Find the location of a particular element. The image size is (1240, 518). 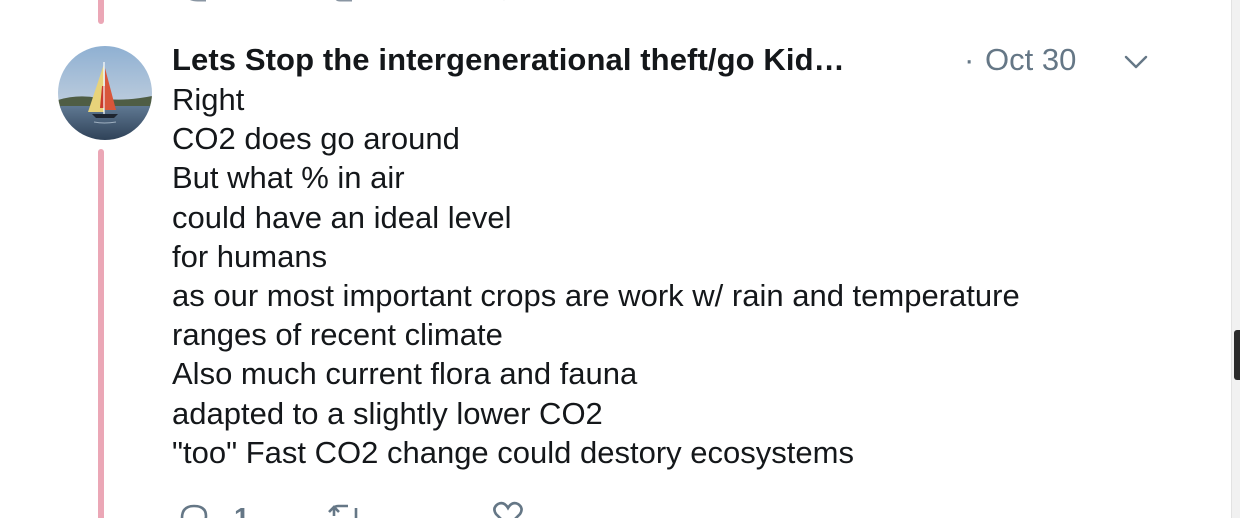

reply-count: 1 is located at coordinates (242, 510).